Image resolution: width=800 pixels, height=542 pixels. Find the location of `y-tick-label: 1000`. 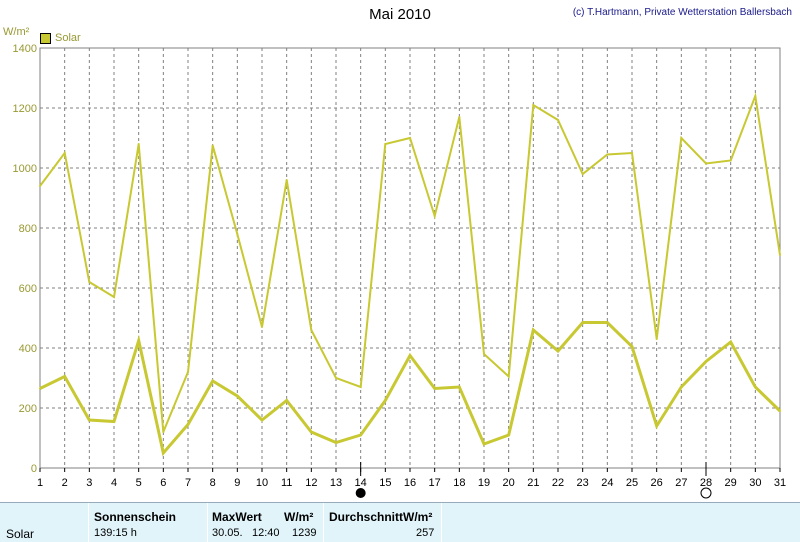

y-tick-label: 1000 is located at coordinates (25, 169).